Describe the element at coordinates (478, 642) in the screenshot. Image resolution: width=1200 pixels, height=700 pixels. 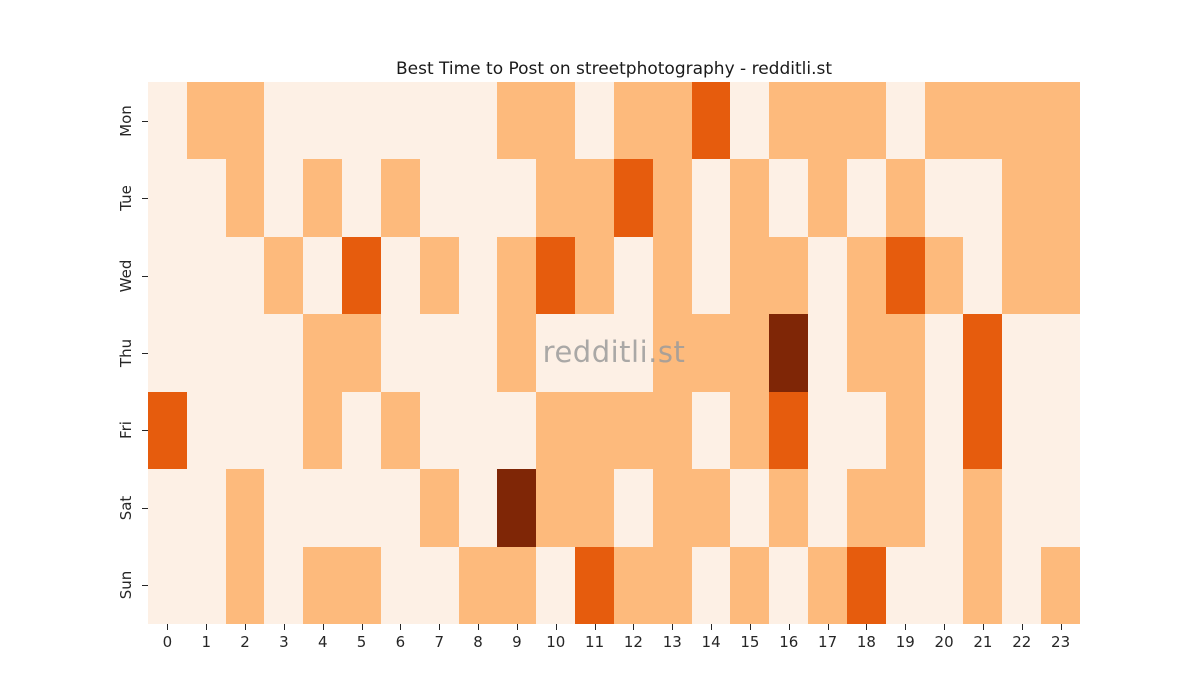
I see `x-tick-label: 8` at that location.